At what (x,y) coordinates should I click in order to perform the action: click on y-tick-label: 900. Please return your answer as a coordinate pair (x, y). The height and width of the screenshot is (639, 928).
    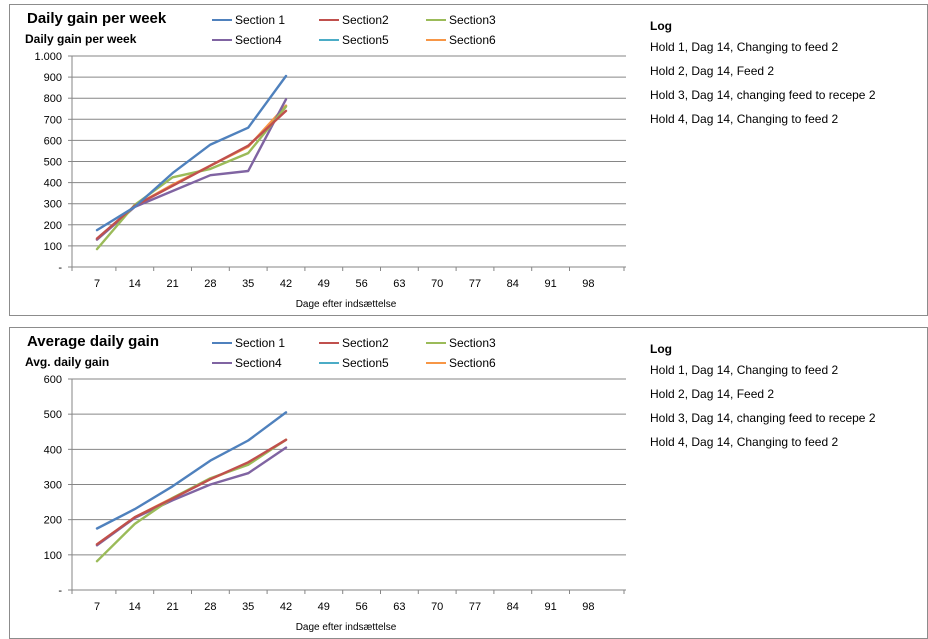
    Looking at the image, I should click on (53, 78).